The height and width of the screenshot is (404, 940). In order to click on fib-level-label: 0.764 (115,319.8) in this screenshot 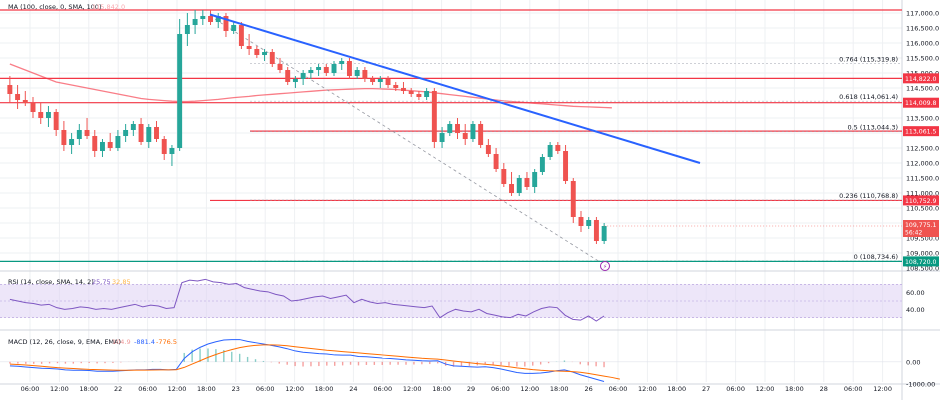, I will do `click(868, 59)`.